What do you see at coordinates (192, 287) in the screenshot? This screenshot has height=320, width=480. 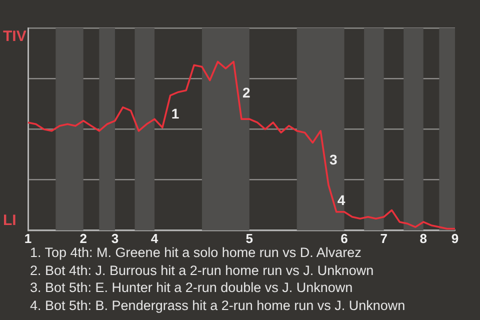 I see `text: 3. Bot 5th: E. Hunter hit a 2-run double vs J. Unknown` at bounding box center [192, 287].